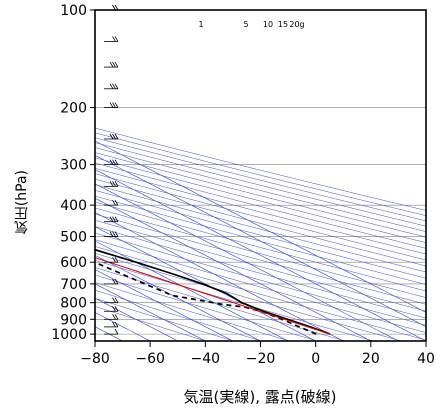 Image resolution: width=436 pixels, height=411 pixels. Describe the element at coordinates (245, 24) in the screenshot. I see `mixing-ratio-label: 5` at that location.